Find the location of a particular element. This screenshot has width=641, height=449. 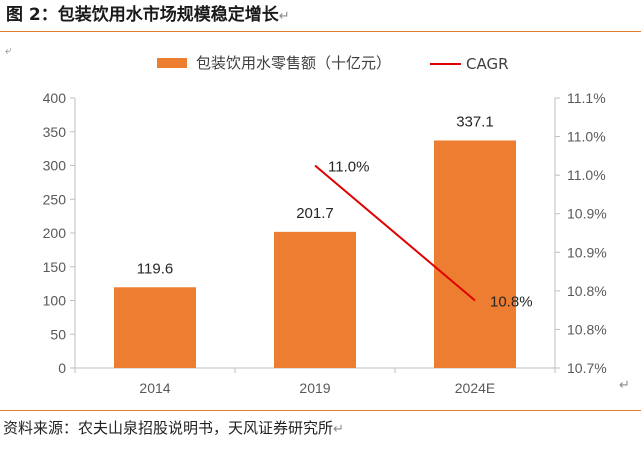

source-note: 资料来源：农夫山泉招股说明书，天风证券研究所↵ is located at coordinates (173, 429).